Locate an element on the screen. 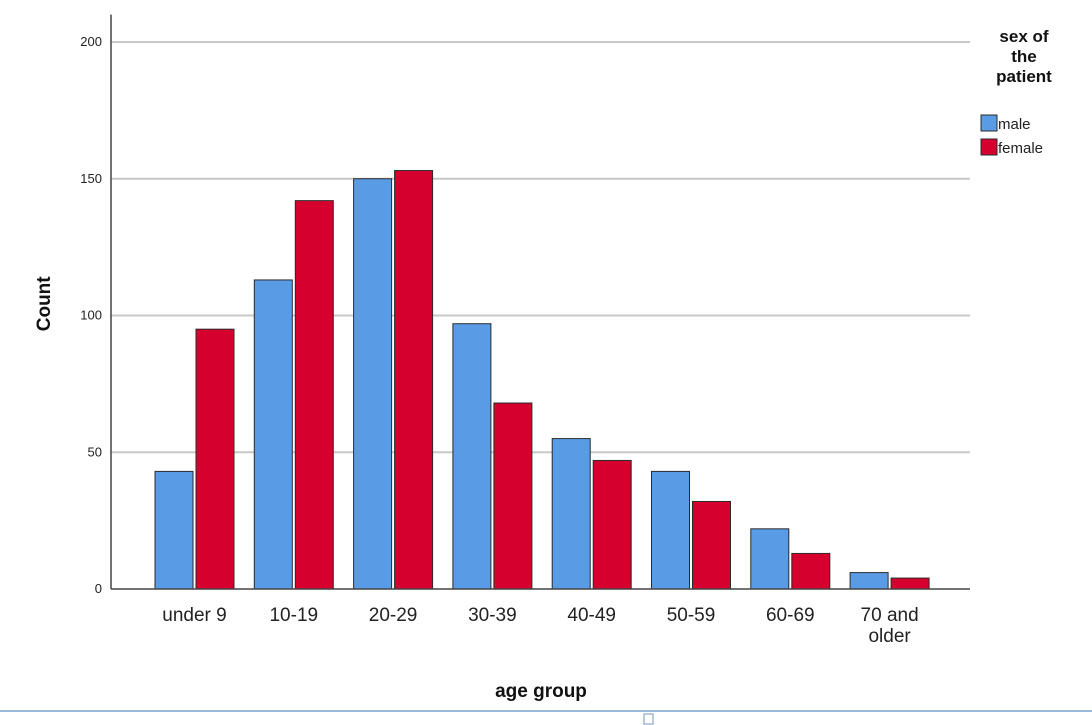 The width and height of the screenshot is (1092, 725). y-tick-label: 150 is located at coordinates (91, 178).